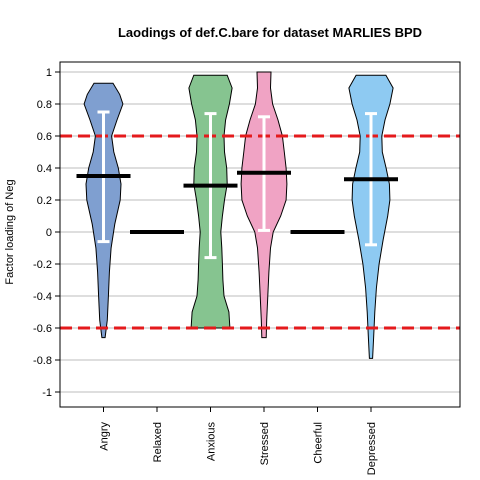 The width and height of the screenshot is (480, 480). I want to click on y-tick-label: -0.8, so click(42, 361).